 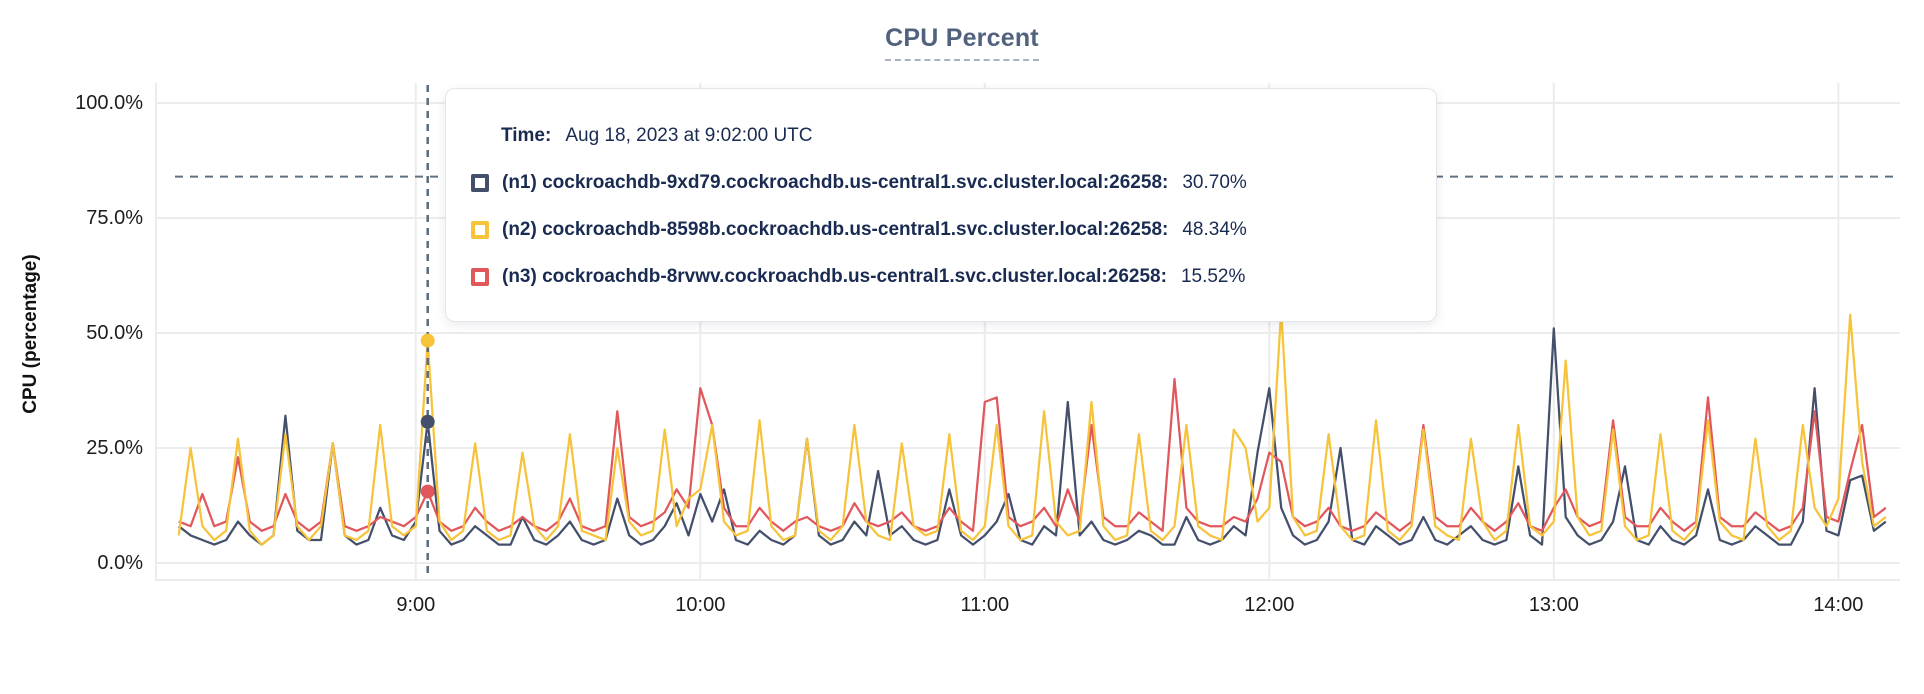 What do you see at coordinates (114, 218) in the screenshot?
I see `y-axis-tick-label: 75.0%` at bounding box center [114, 218].